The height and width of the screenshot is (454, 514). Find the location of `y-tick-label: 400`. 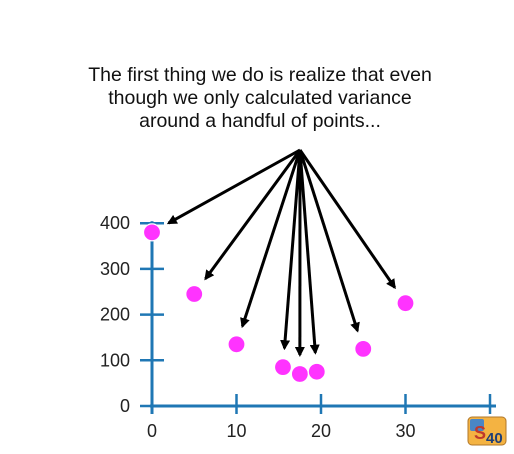

y-tick-label: 400 is located at coordinates (115, 223).